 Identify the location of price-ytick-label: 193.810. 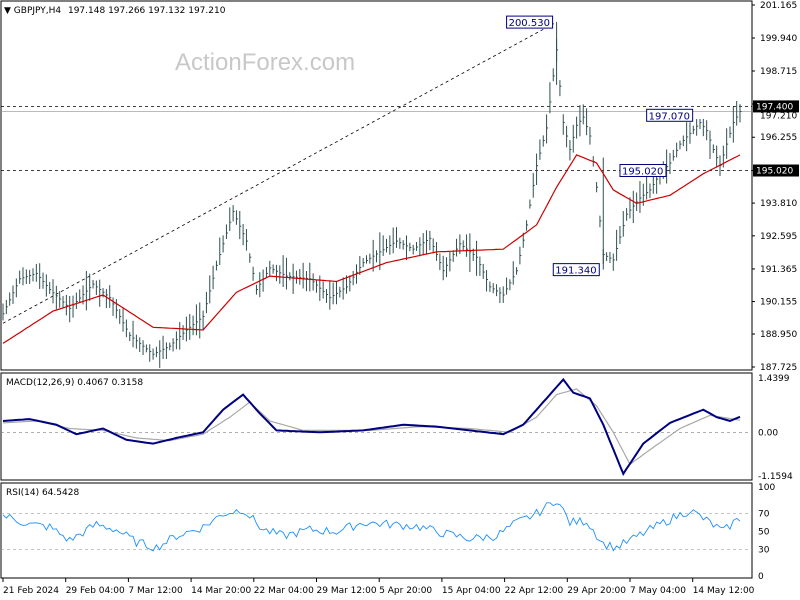
(778, 204).